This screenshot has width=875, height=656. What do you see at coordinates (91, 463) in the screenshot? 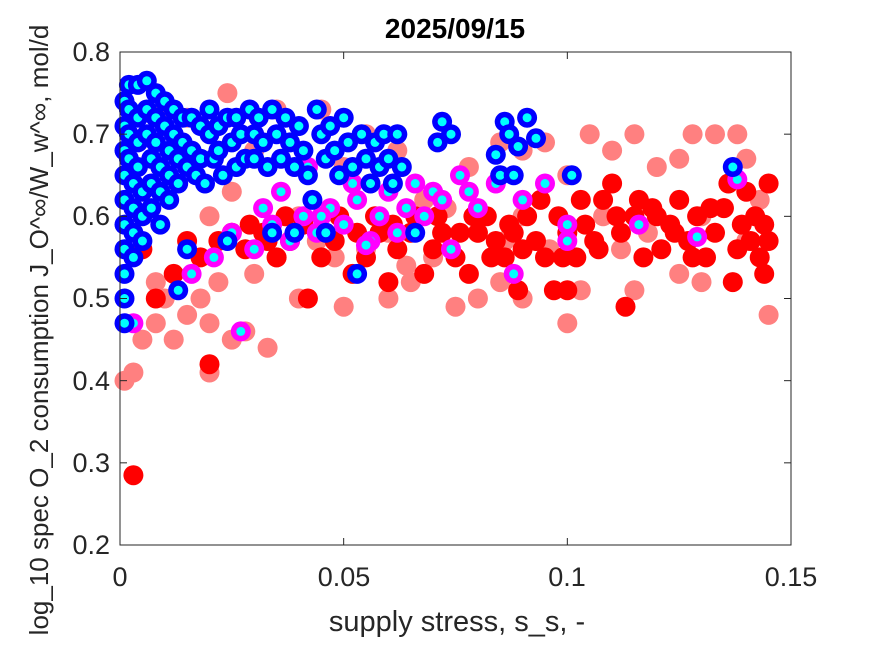
I see `y-tick-label: 0.3` at bounding box center [91, 463].